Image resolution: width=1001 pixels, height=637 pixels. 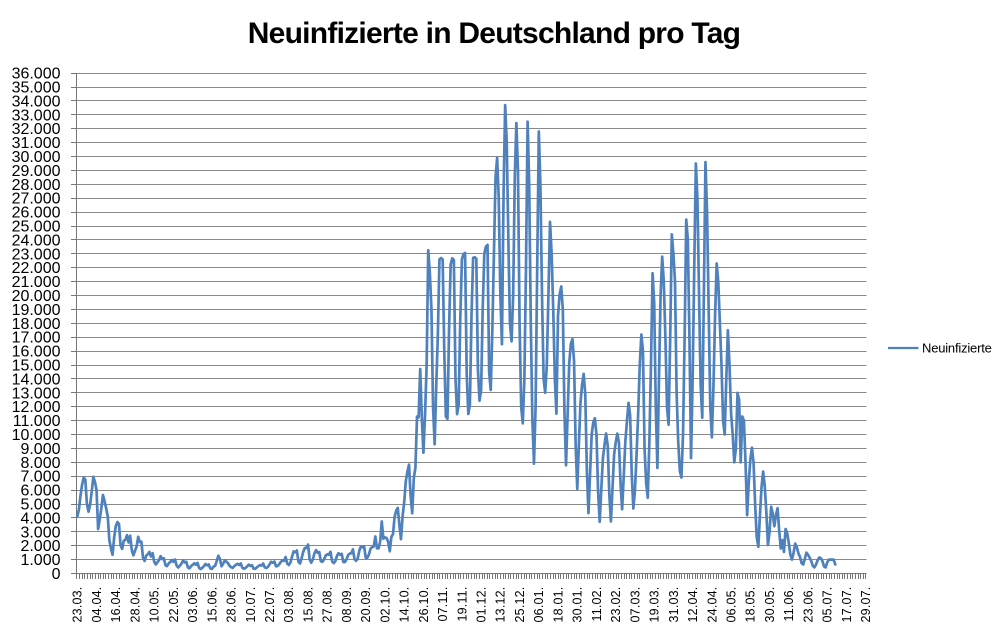 I want to click on svg-text: 23.06., so click(x=808, y=605).